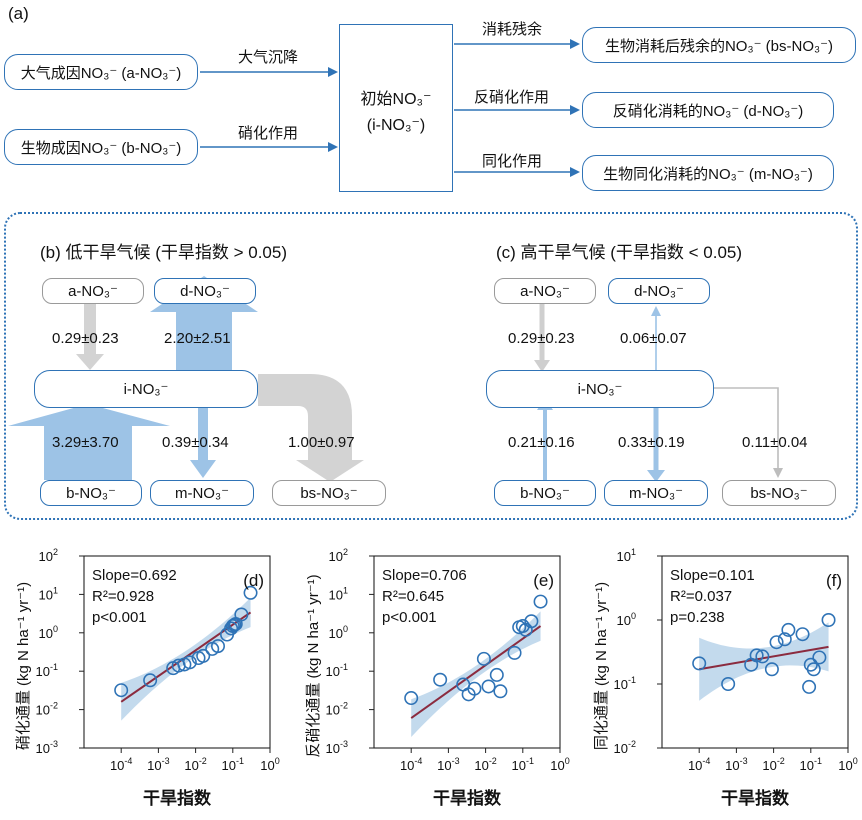 Image resolution: width=862 pixels, height=820 pixels. What do you see at coordinates (651, 442) in the screenshot?
I see `c-value-m: 0.33±0.19` at bounding box center [651, 442].